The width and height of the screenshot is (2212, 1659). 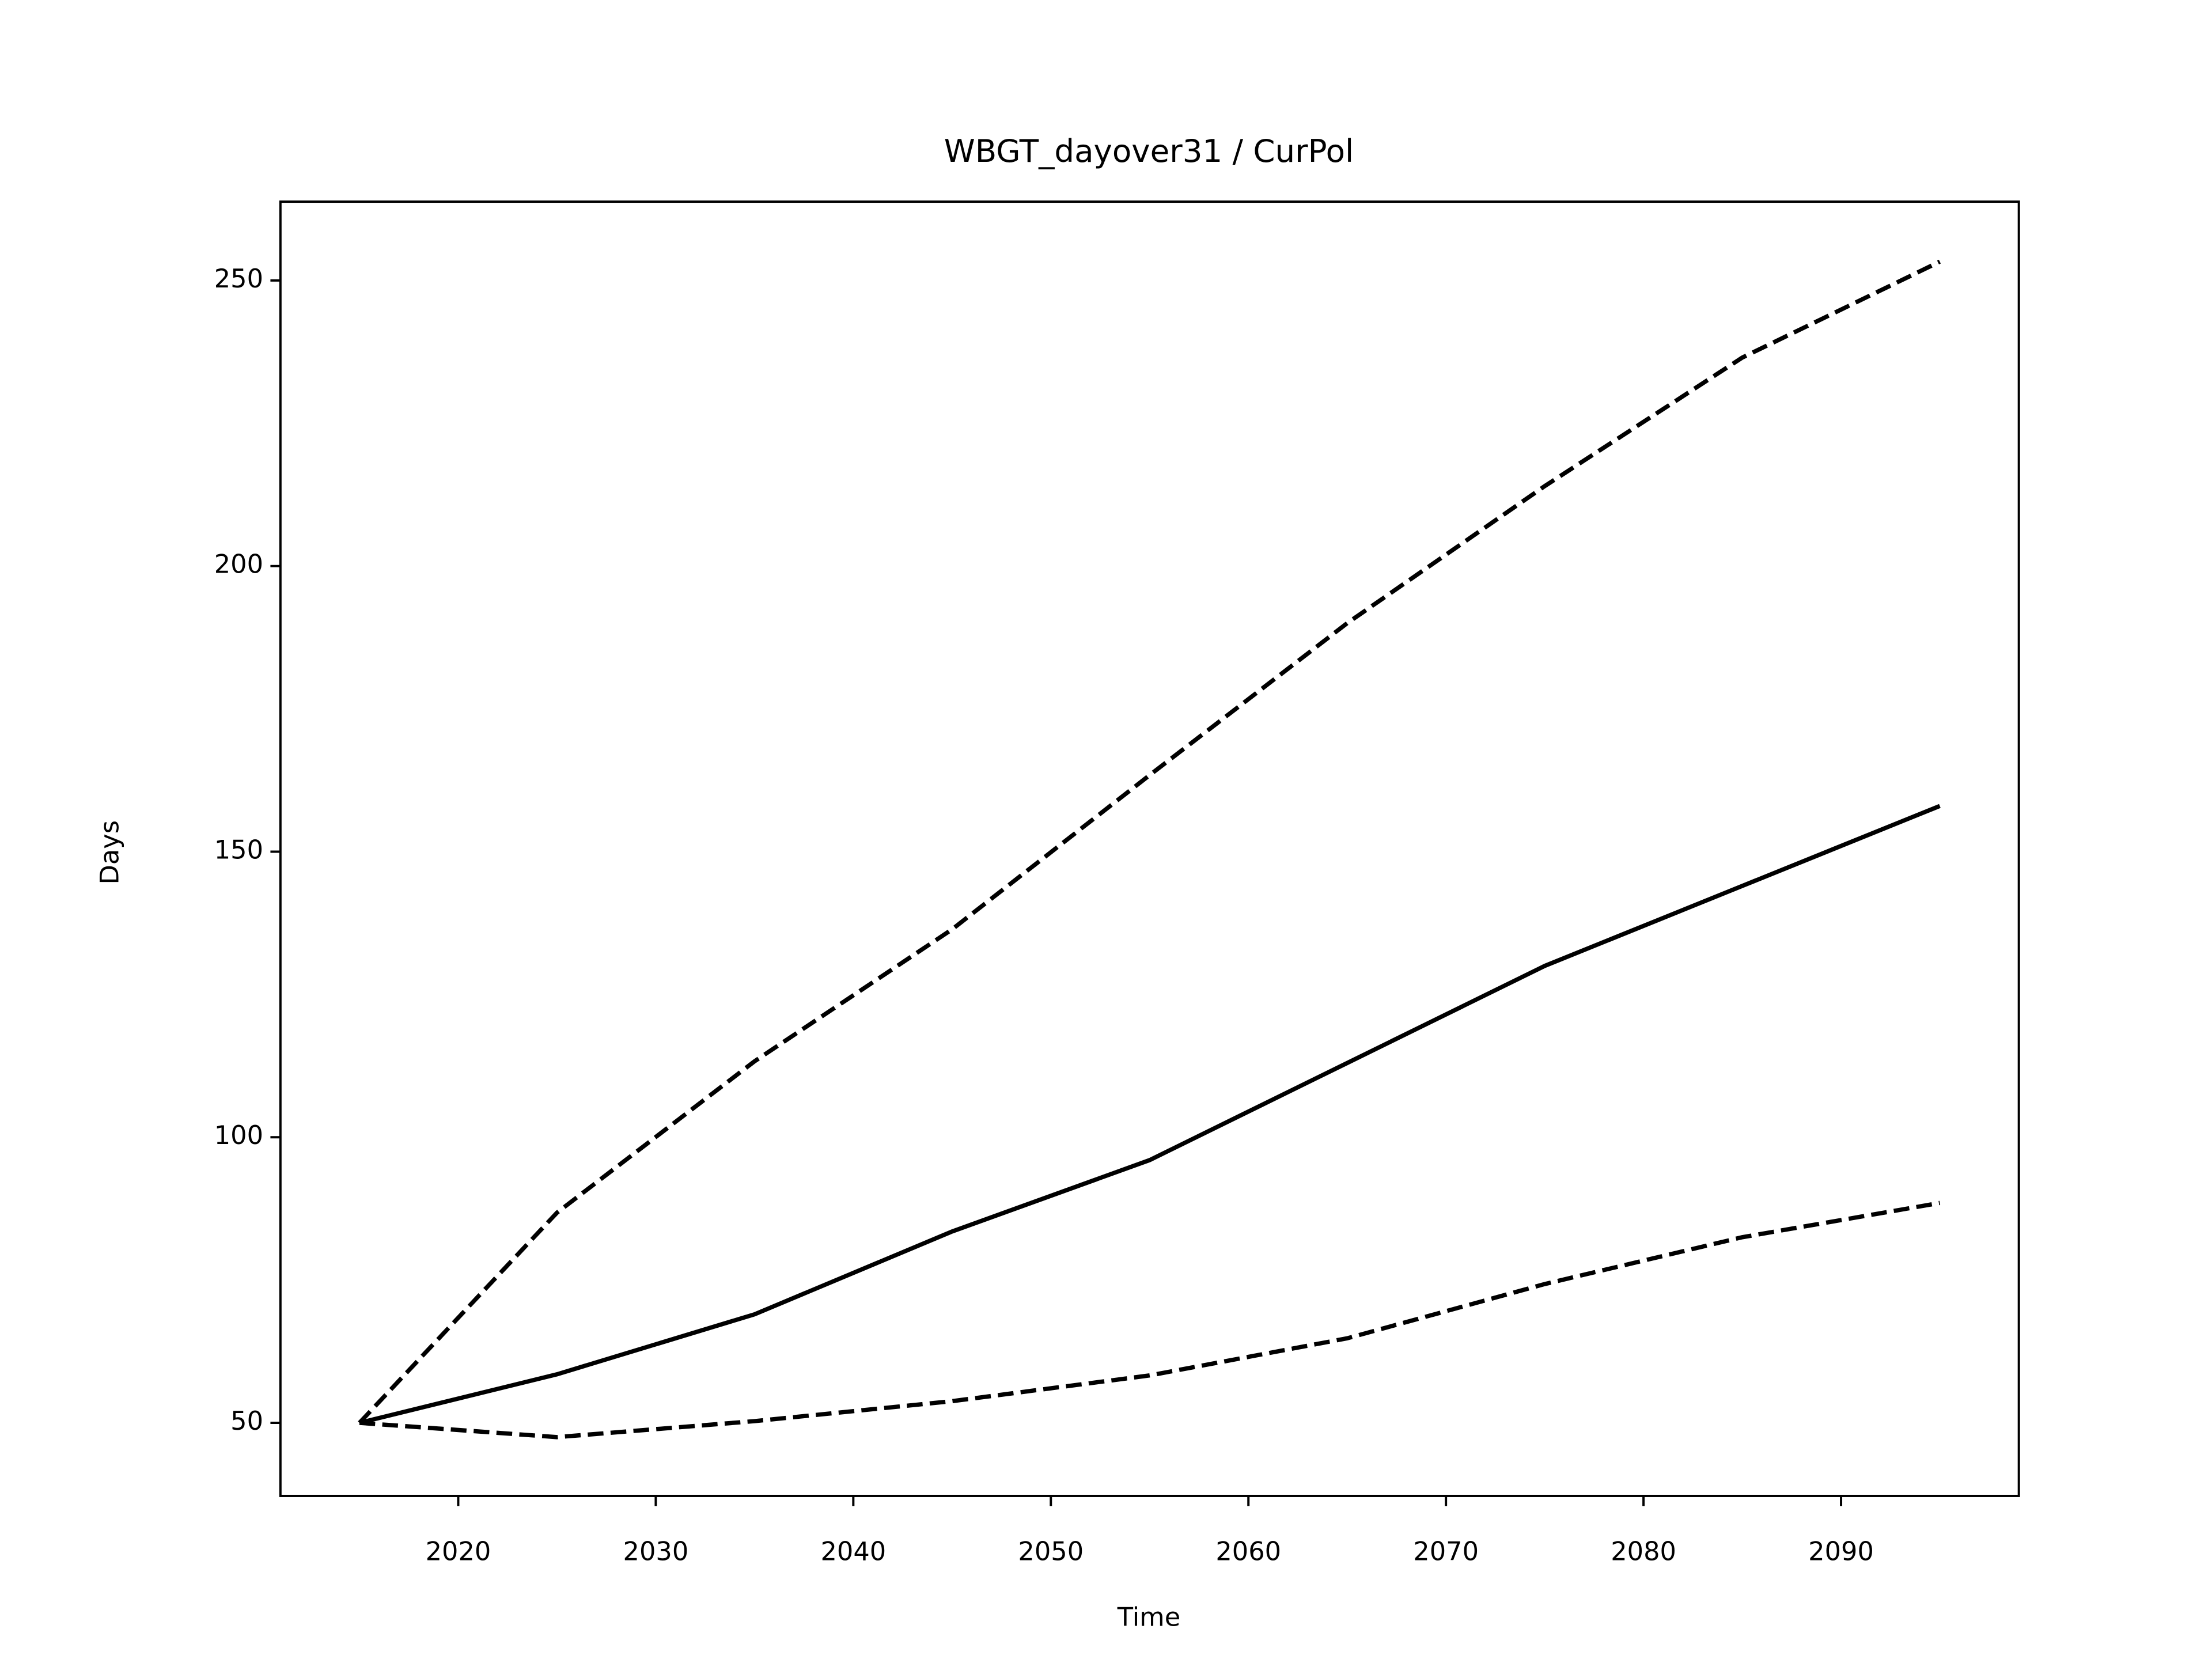 I want to click on series-line, so click(x=1150, y=1320).